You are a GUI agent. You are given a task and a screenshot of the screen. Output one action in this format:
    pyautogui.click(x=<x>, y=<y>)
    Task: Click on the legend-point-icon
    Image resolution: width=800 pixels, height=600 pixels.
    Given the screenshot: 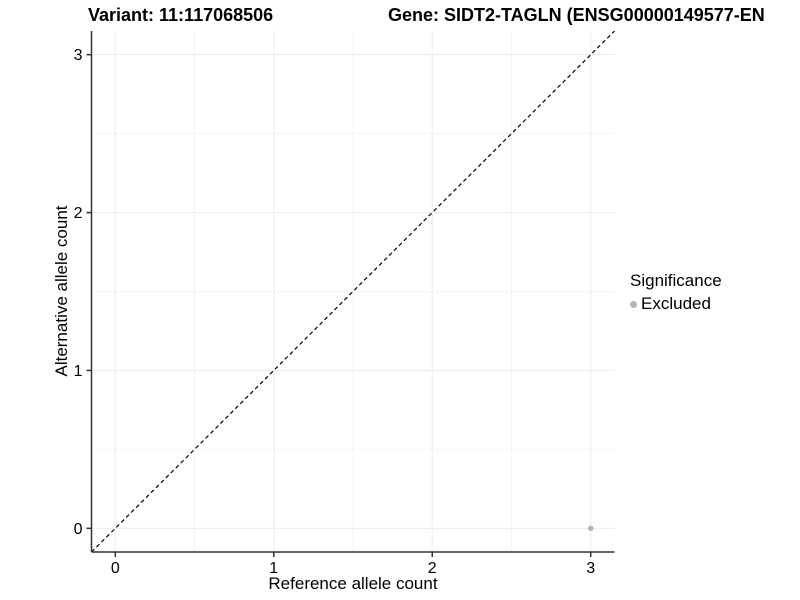 What is the action you would take?
    pyautogui.click(x=633, y=304)
    